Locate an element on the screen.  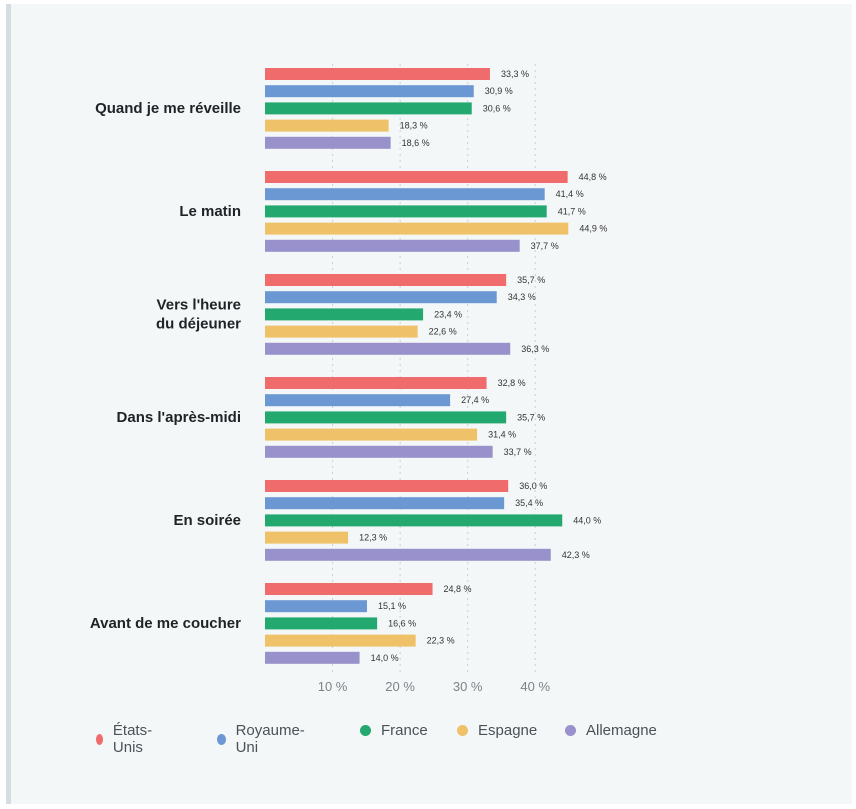
value-label: 15,1 % is located at coordinates (392, 606).